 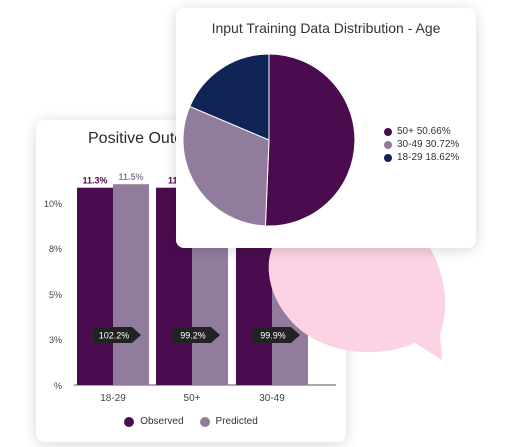 I want to click on ratio-badge-label: 99.9%, so click(x=273, y=336).